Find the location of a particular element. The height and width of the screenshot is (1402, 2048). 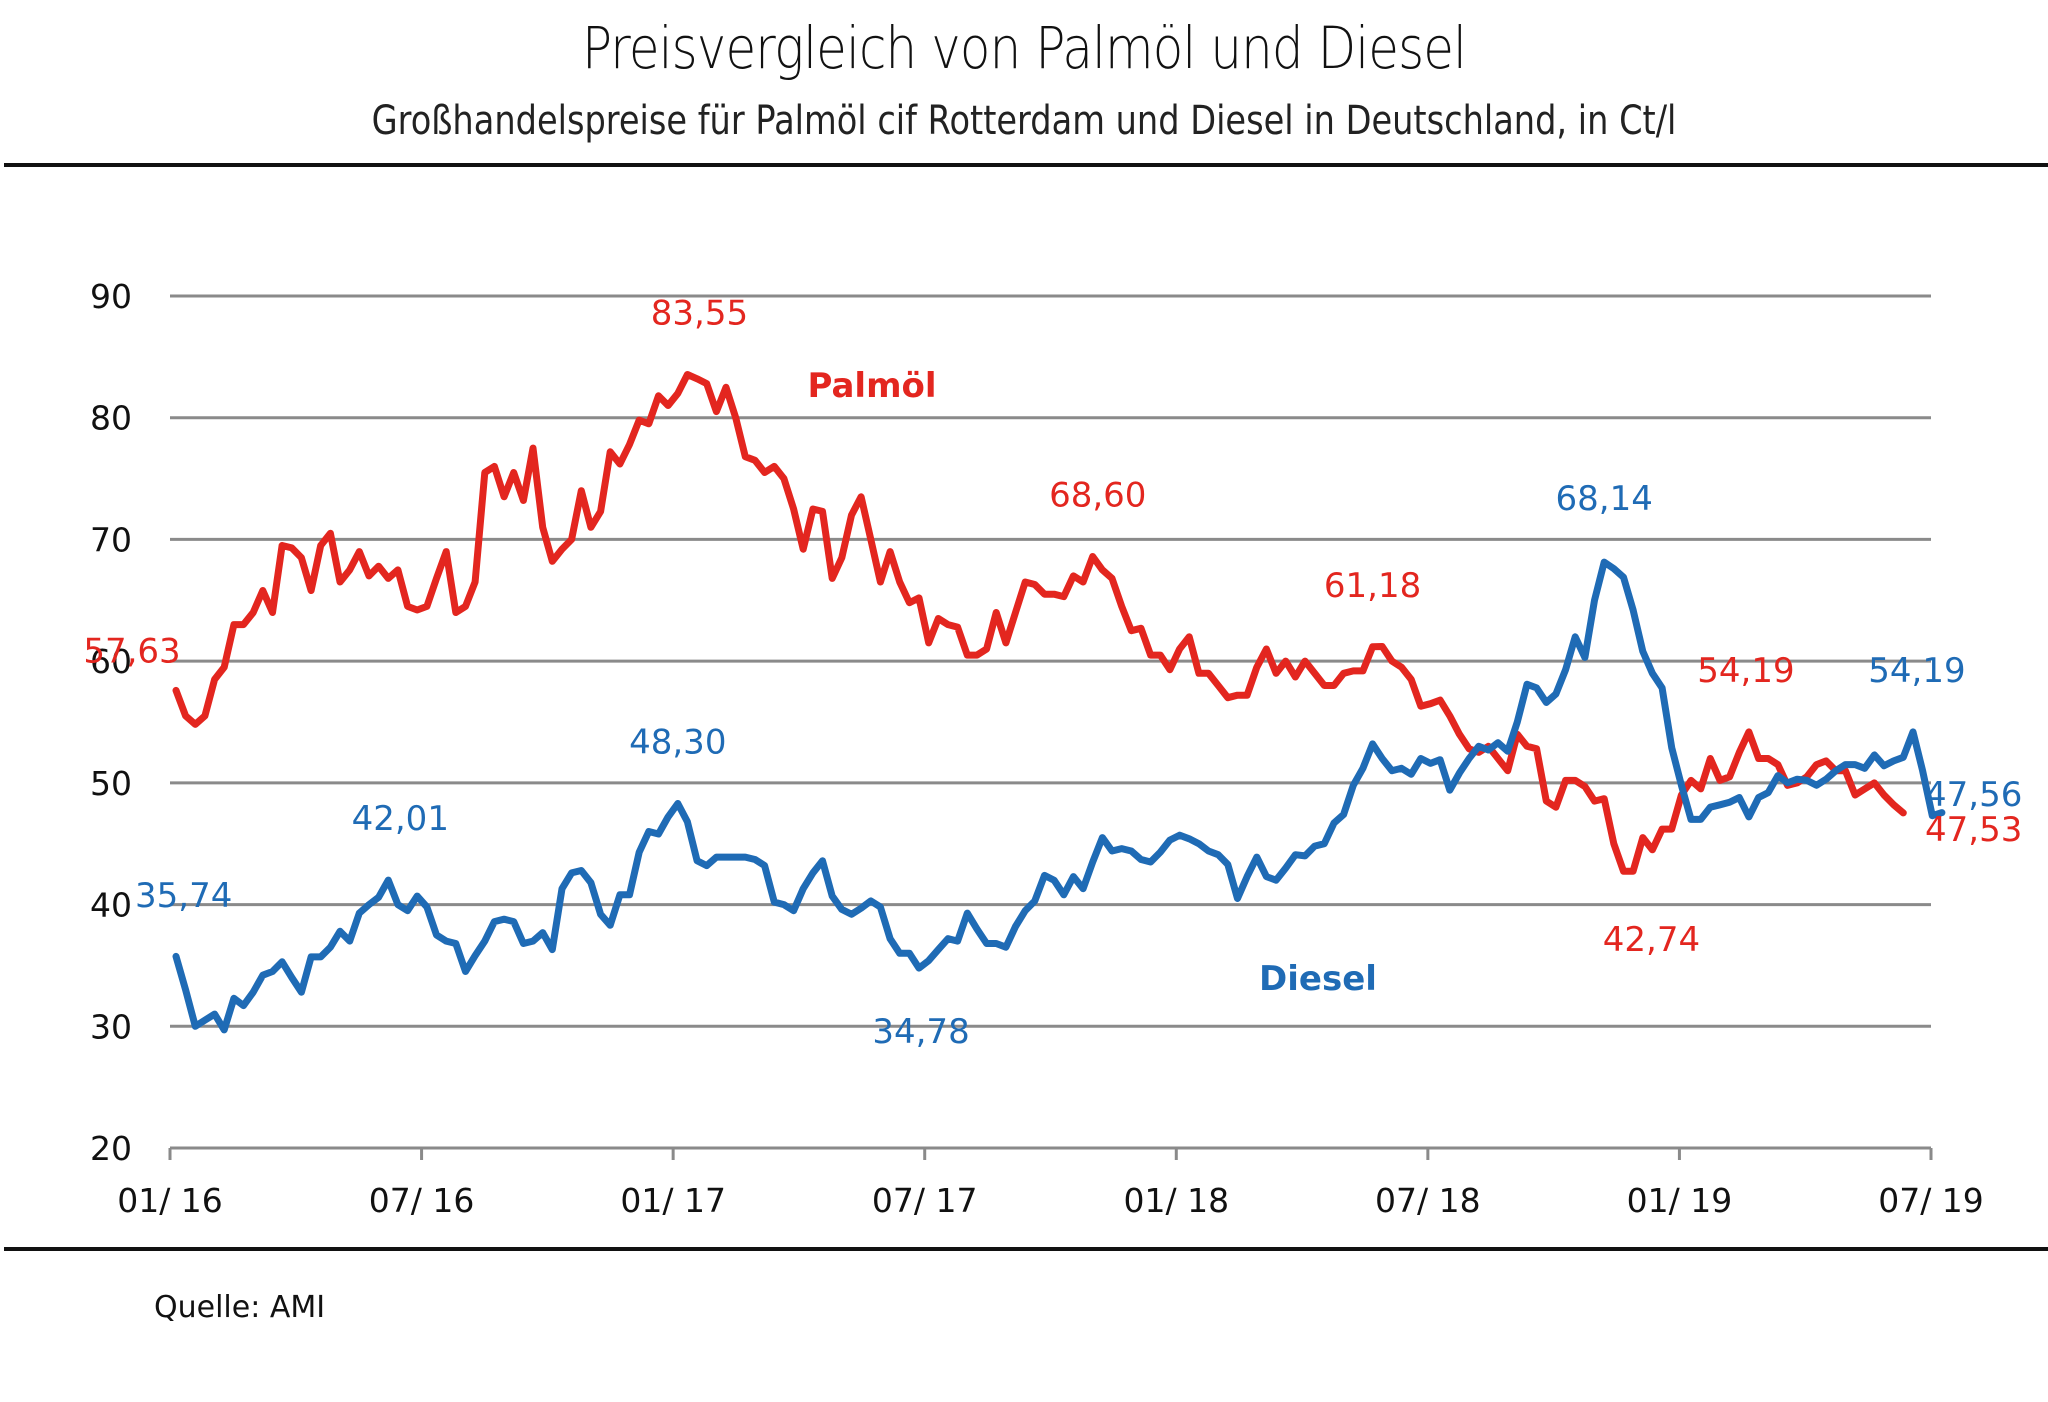

x-tick-label: 01/ 18 is located at coordinates (1176, 1200).